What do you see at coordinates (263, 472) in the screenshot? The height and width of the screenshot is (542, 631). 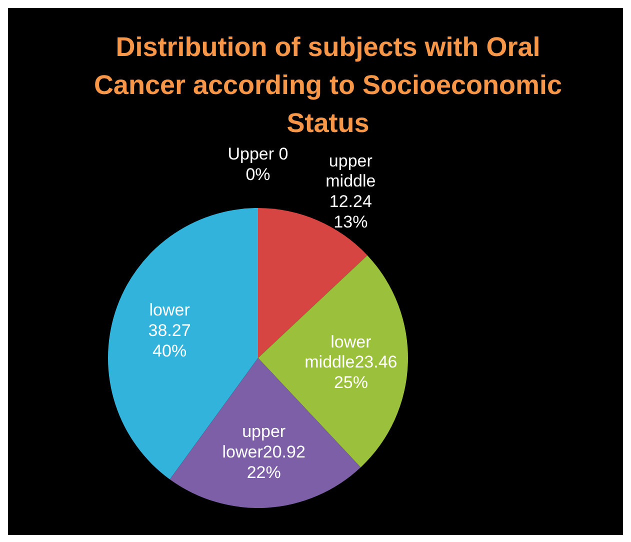 I see `data-label: 22%` at bounding box center [263, 472].